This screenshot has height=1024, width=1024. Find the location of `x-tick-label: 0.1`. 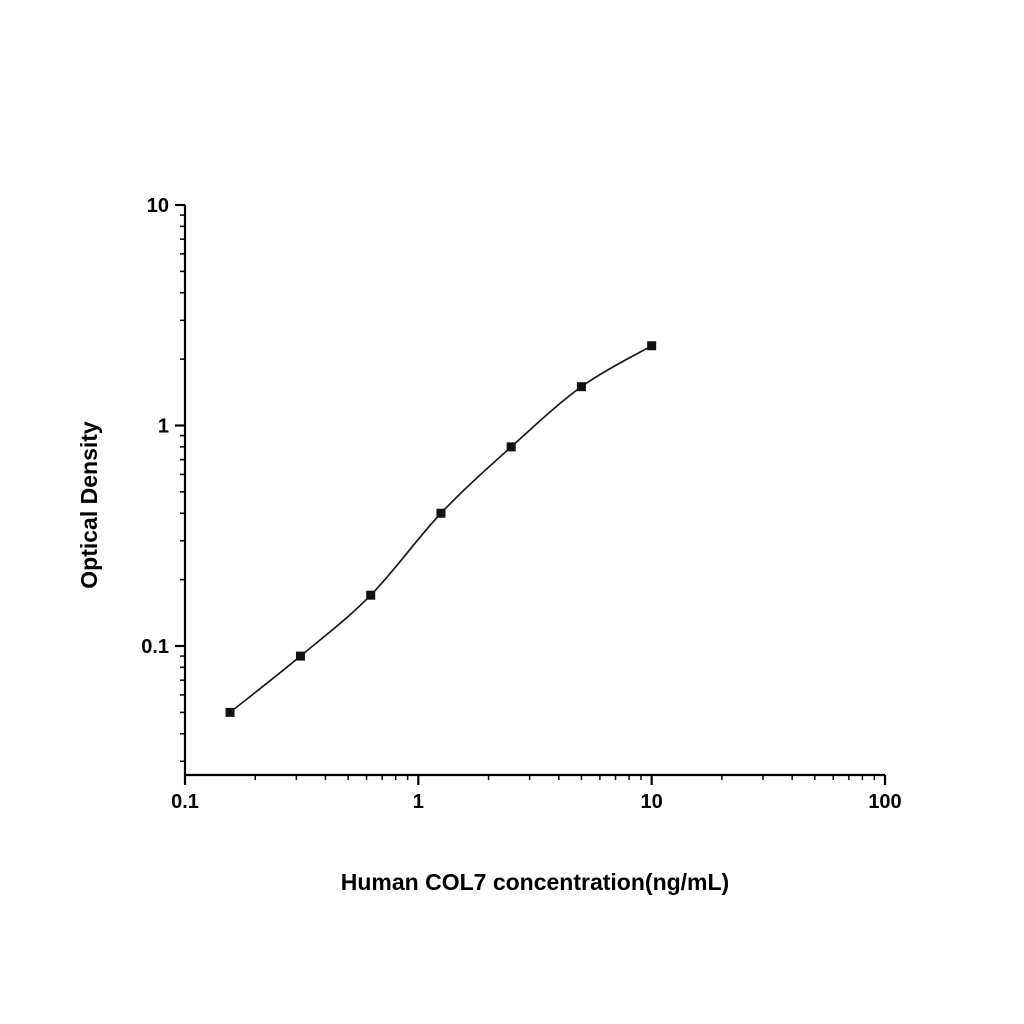

x-tick-label: 0.1 is located at coordinates (185, 802).